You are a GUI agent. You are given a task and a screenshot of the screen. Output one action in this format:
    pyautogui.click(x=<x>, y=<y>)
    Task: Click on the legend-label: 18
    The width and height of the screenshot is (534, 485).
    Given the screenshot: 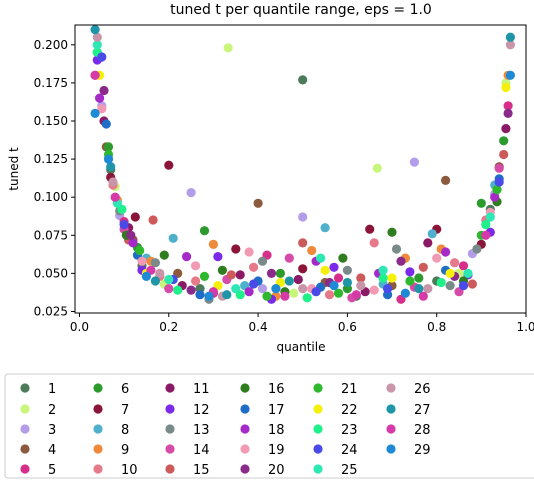 What is the action you would take?
    pyautogui.click(x=276, y=430)
    